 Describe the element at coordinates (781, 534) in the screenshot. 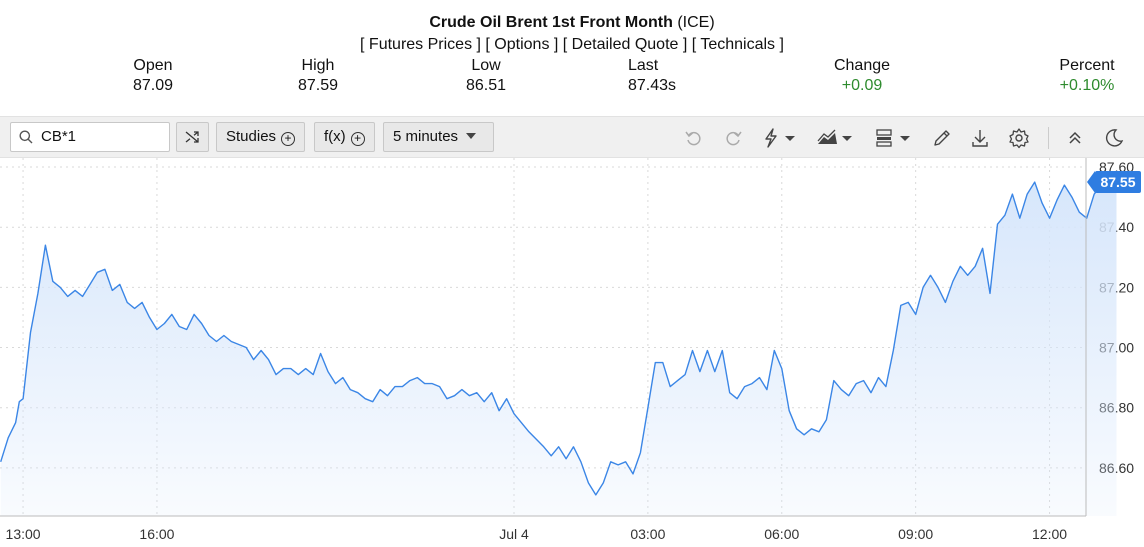

I see `x-tick-label: 06:00` at that location.